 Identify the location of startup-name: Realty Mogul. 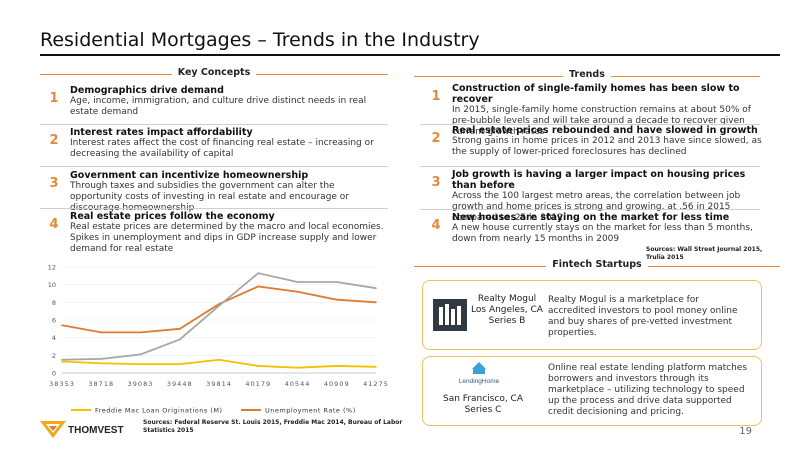
(507, 299).